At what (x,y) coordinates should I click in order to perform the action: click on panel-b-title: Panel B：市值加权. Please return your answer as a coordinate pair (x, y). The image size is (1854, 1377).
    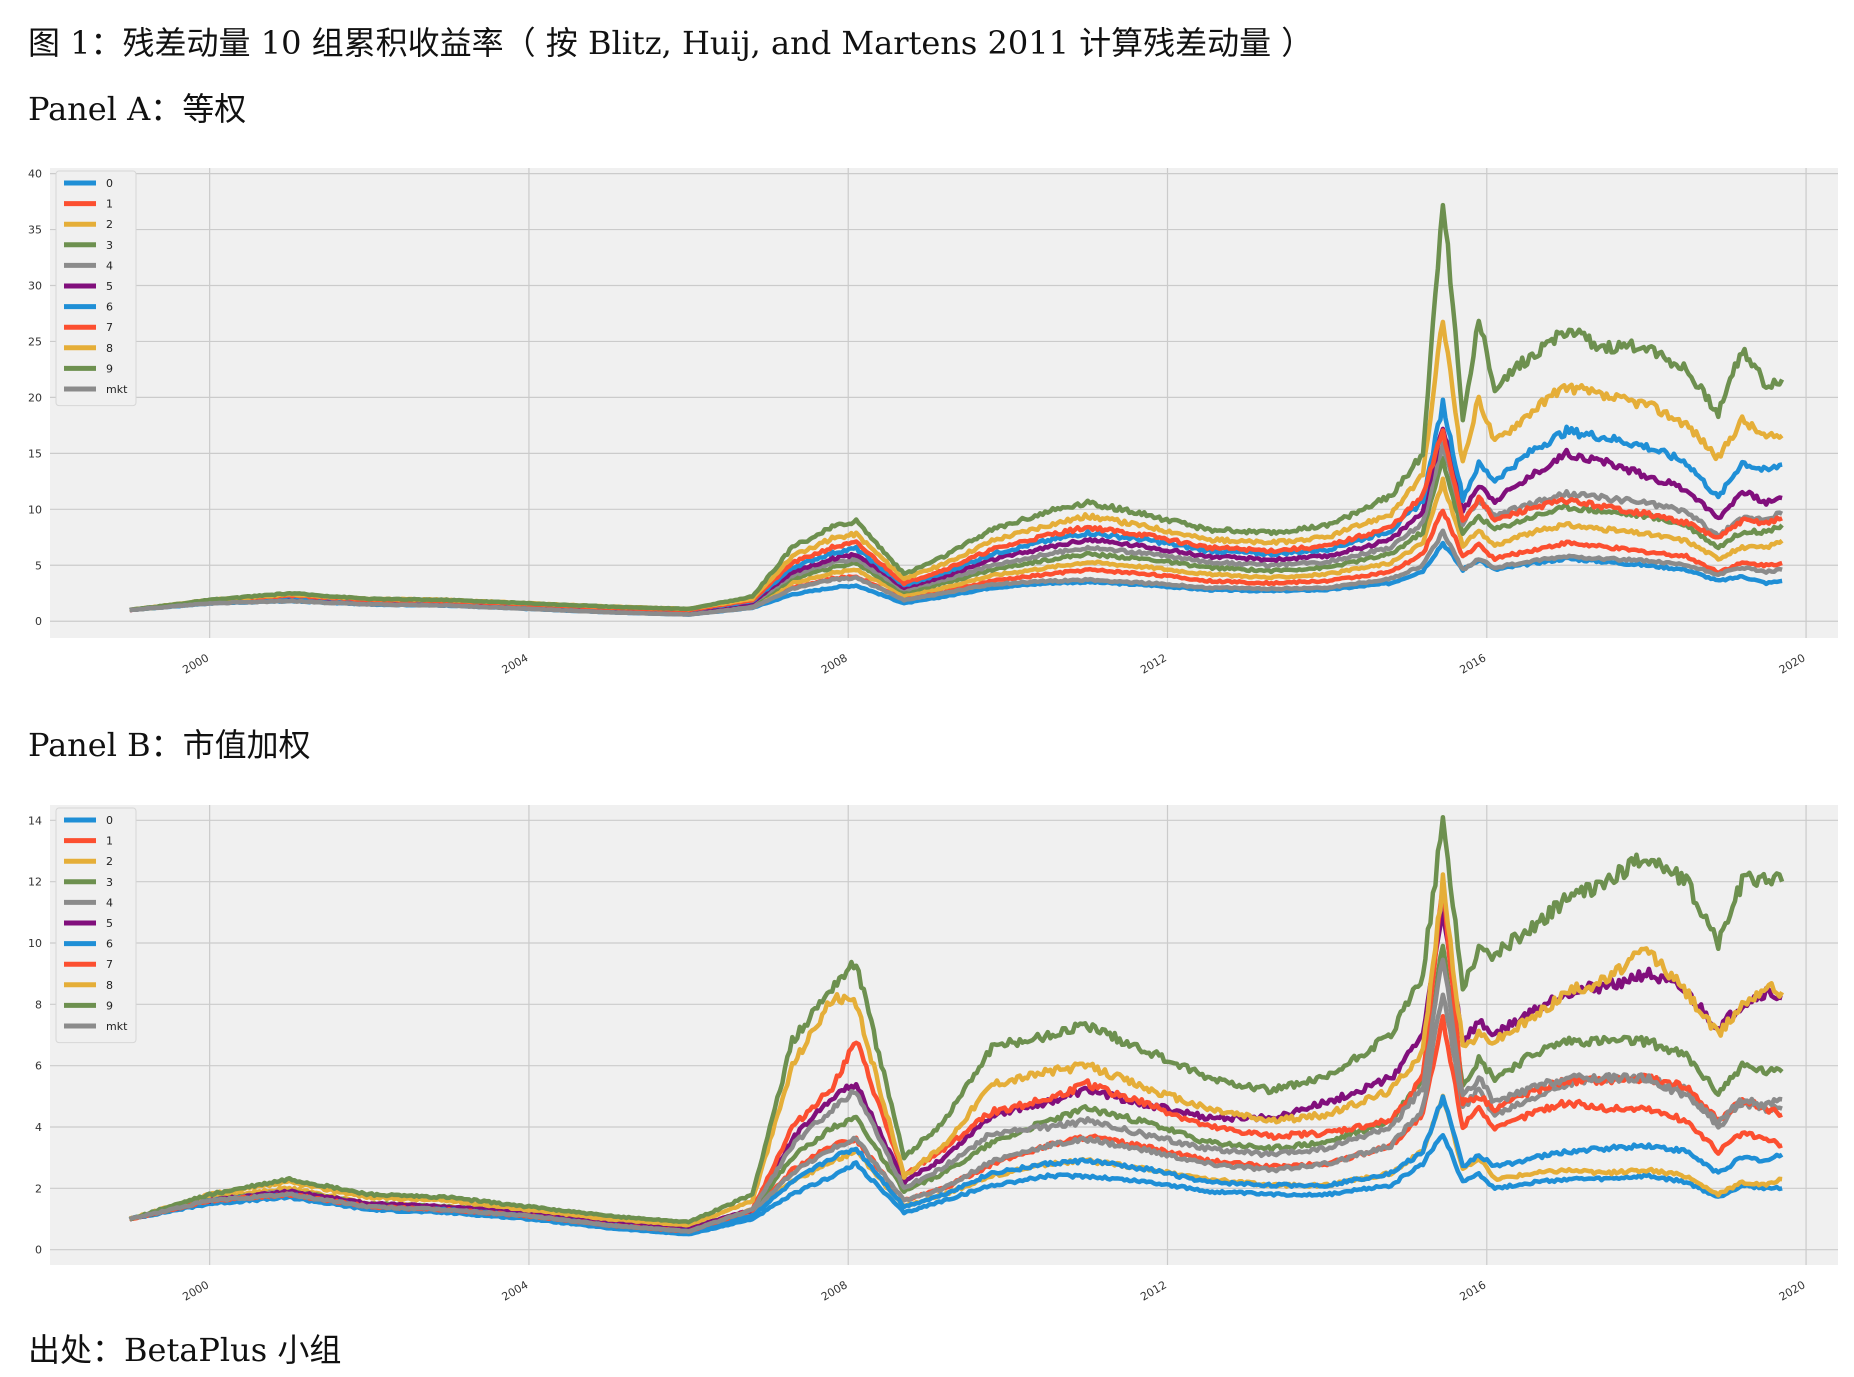
    Looking at the image, I should click on (169, 745).